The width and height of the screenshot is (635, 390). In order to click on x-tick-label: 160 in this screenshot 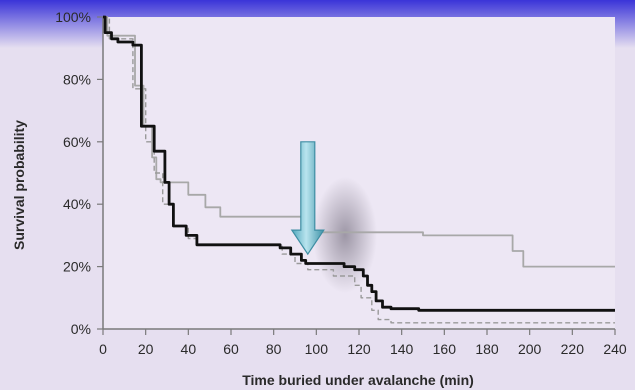, I will do `click(445, 349)`.